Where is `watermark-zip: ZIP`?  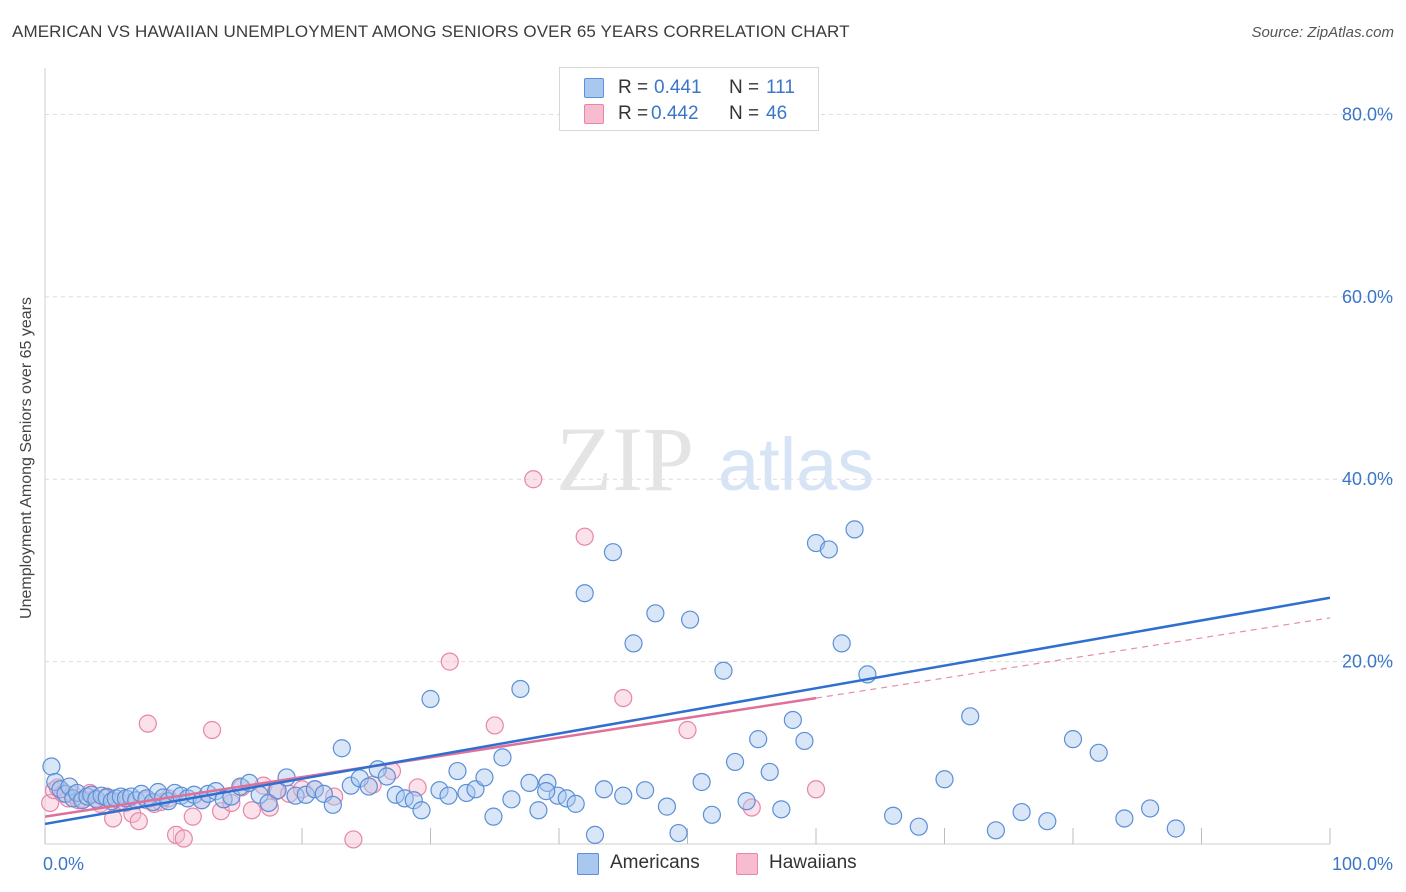
watermark-zip: ZIP is located at coordinates (625, 459).